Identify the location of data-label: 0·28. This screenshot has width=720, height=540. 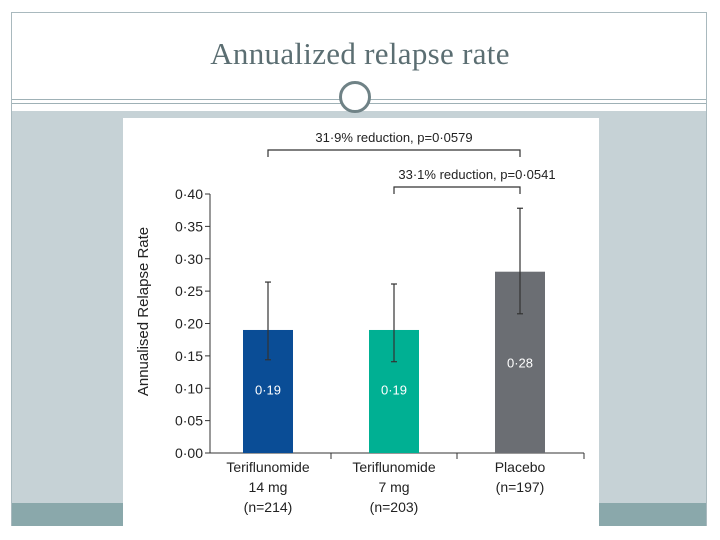
(520, 362).